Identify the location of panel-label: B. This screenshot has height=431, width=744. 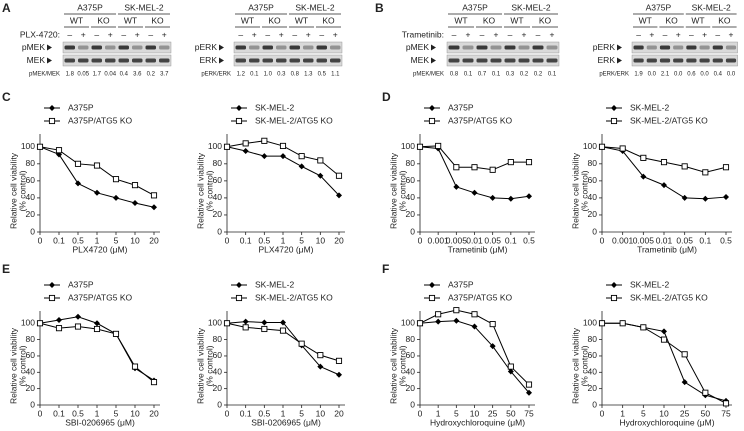
(379, 8).